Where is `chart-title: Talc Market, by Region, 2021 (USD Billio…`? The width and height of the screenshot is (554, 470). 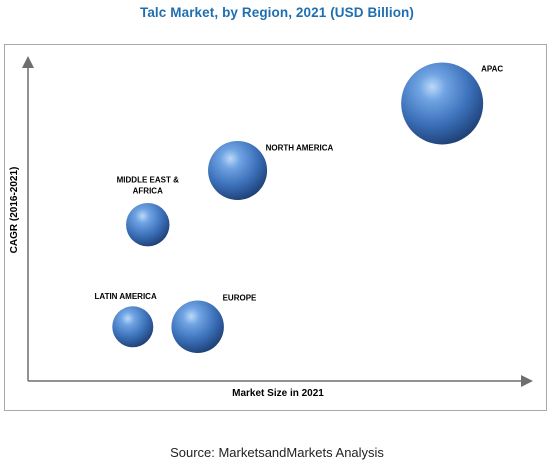
chart-title: Talc Market, by Region, 2021 (USD Billio… is located at coordinates (276, 12).